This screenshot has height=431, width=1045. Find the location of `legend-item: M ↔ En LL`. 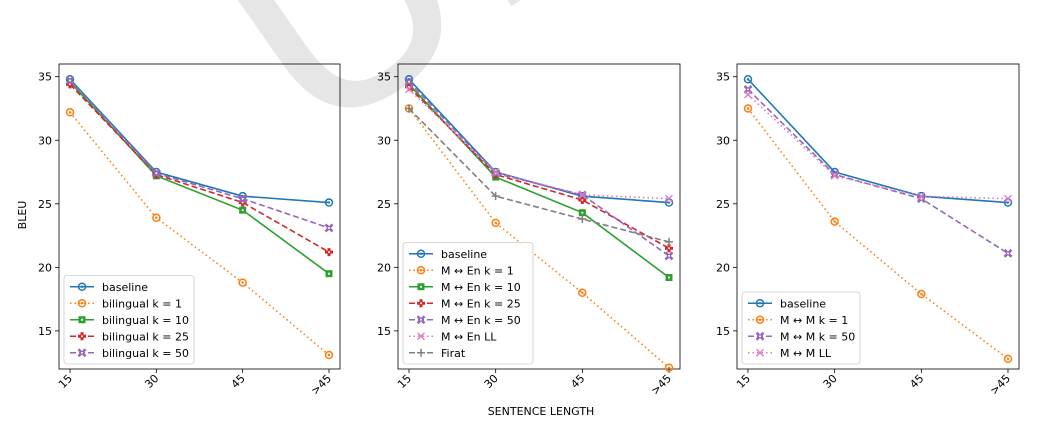

legend-item: M ↔ En LL is located at coordinates (453, 336).